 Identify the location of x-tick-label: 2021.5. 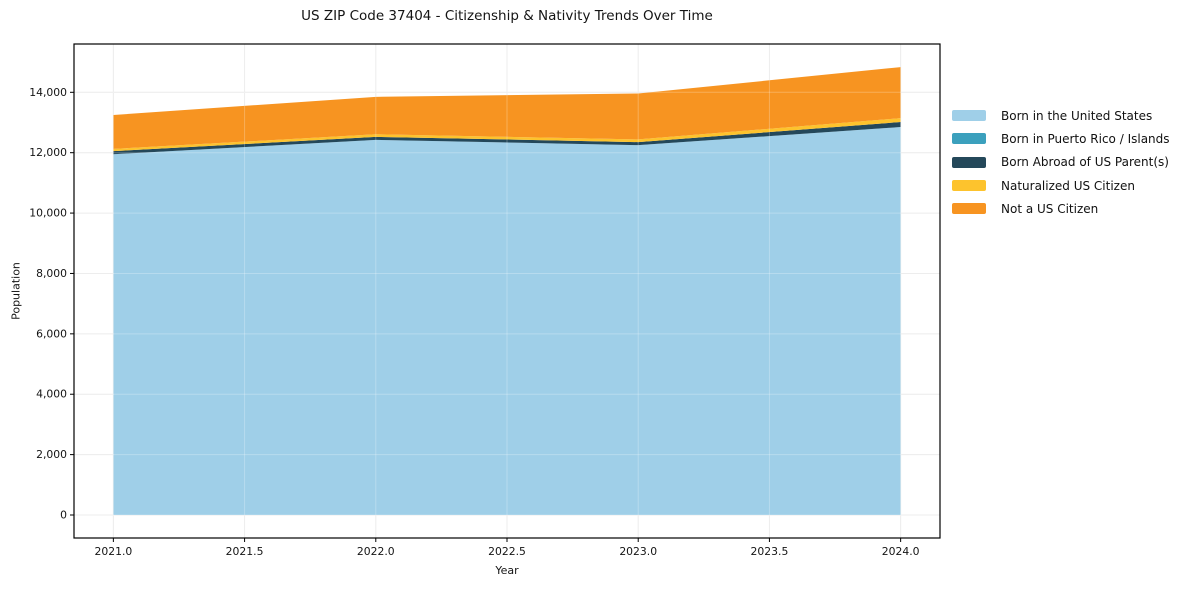
(245, 551).